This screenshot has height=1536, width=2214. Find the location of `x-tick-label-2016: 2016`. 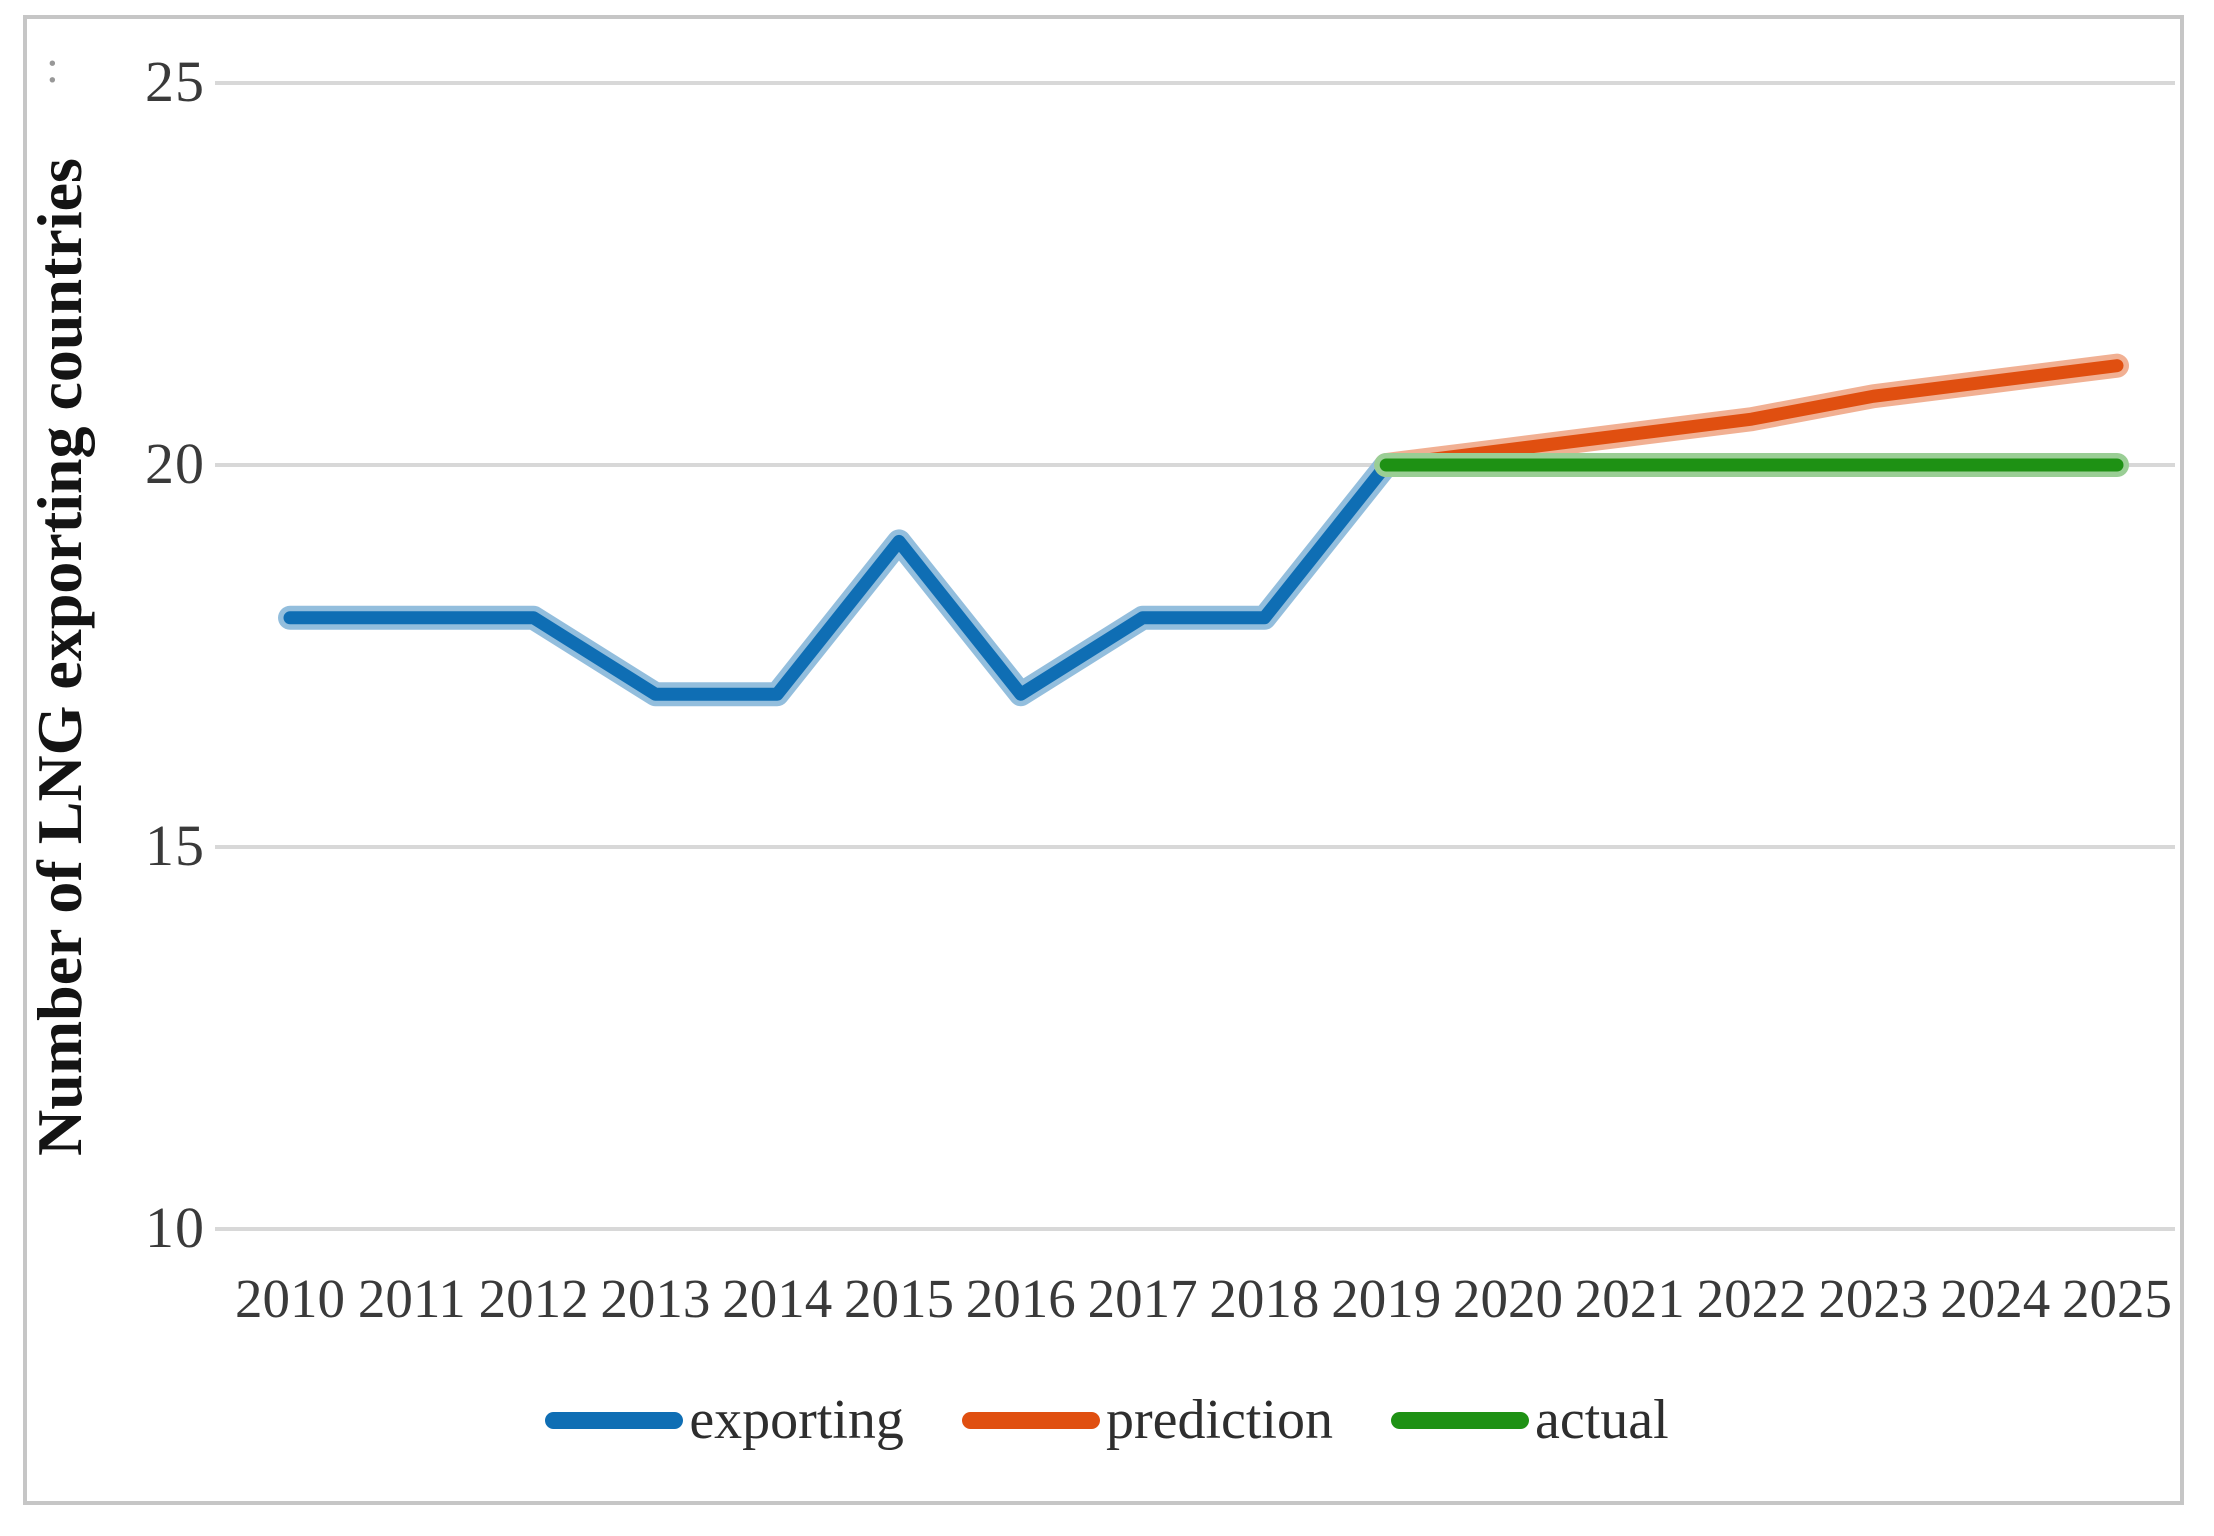

x-tick-label-2016: 2016 is located at coordinates (1020, 1298).